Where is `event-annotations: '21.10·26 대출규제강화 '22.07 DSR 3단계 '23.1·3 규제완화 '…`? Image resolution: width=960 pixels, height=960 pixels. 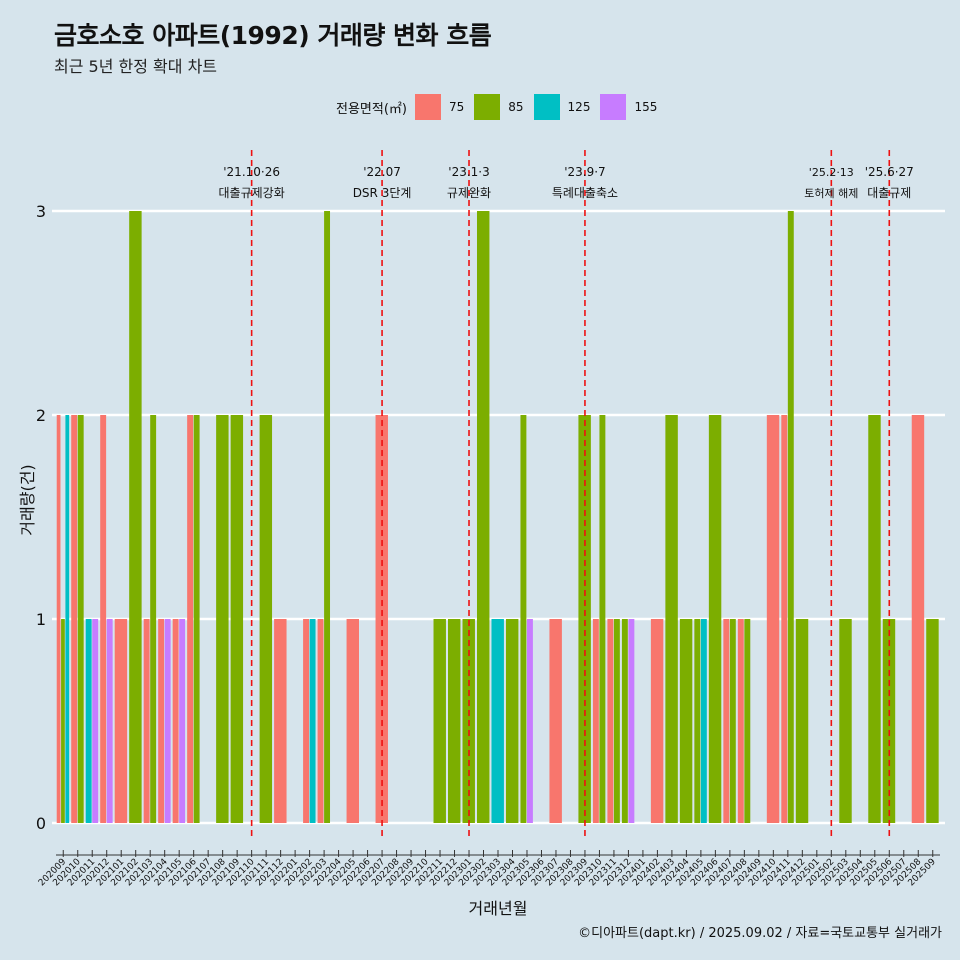
event-annotations: '21.10·26 대출규제강화 '22.07 DSR 3단계 '23.1·3 규제완화 '… is located at coordinates (566, 182).